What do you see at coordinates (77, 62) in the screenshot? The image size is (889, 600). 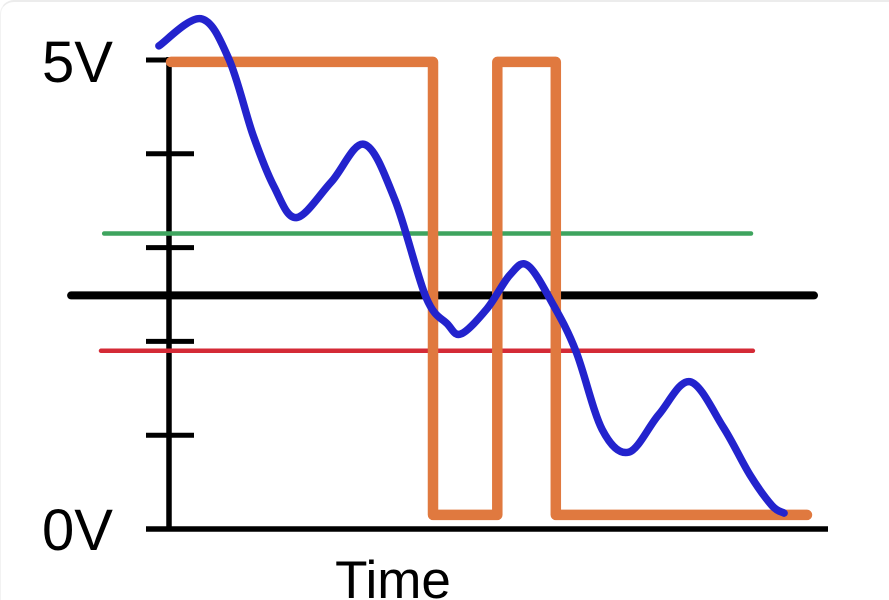 I see `y-axis-label-5v: 5V` at bounding box center [77, 62].